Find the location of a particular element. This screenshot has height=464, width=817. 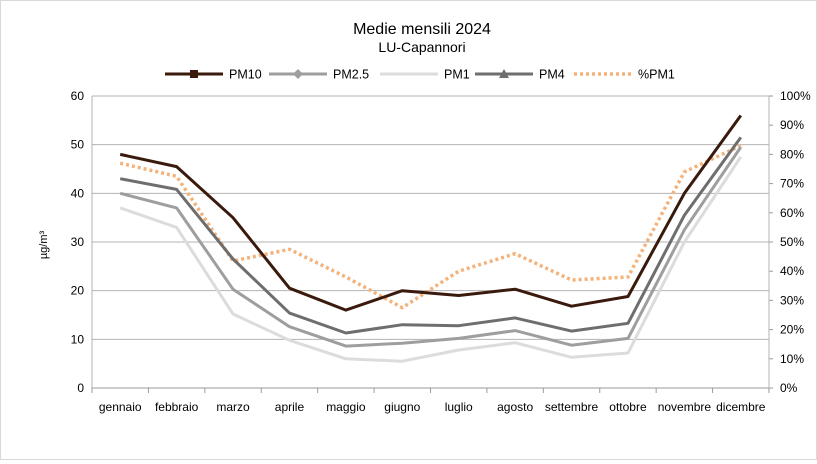

legend-label: PM4 is located at coordinates (552, 75).